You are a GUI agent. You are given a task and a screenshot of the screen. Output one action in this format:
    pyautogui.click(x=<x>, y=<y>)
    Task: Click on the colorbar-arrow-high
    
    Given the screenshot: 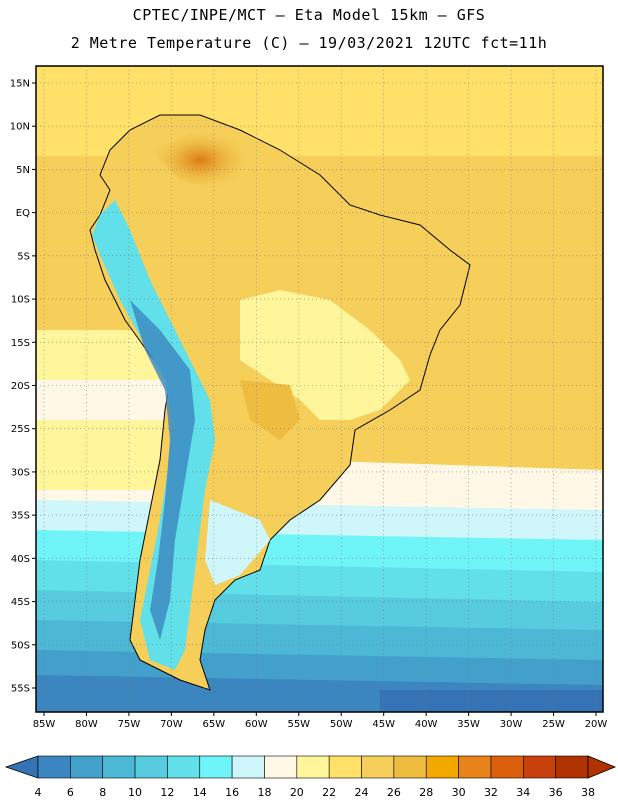 What is the action you would take?
    pyautogui.click(x=602, y=767)
    